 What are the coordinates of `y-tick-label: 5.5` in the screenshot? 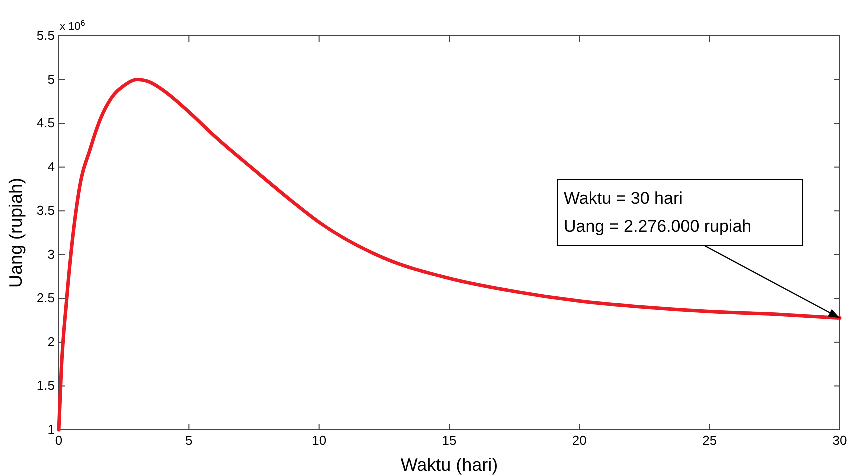 It's located at (45, 35).